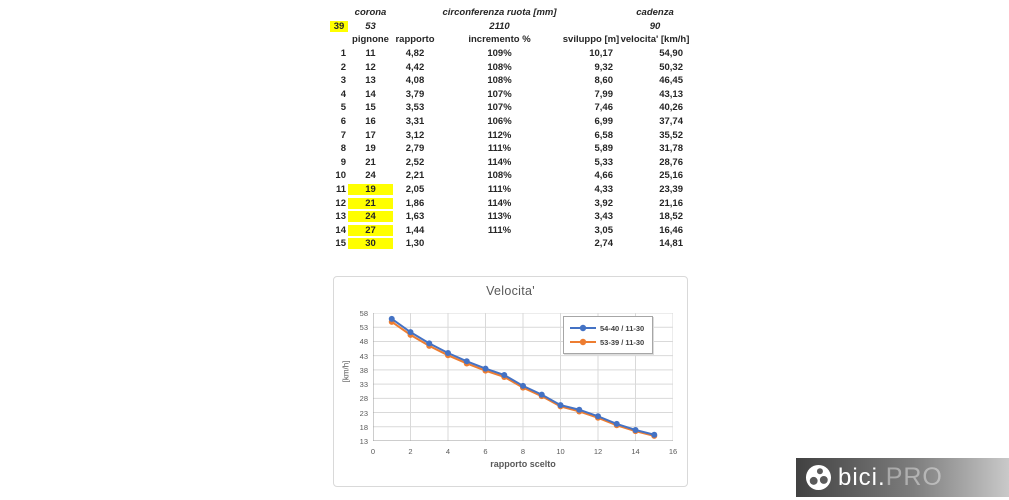 The width and height of the screenshot is (1009, 500). Describe the element at coordinates (598, 451) in the screenshot. I see `x-tick-label: 12` at that location.